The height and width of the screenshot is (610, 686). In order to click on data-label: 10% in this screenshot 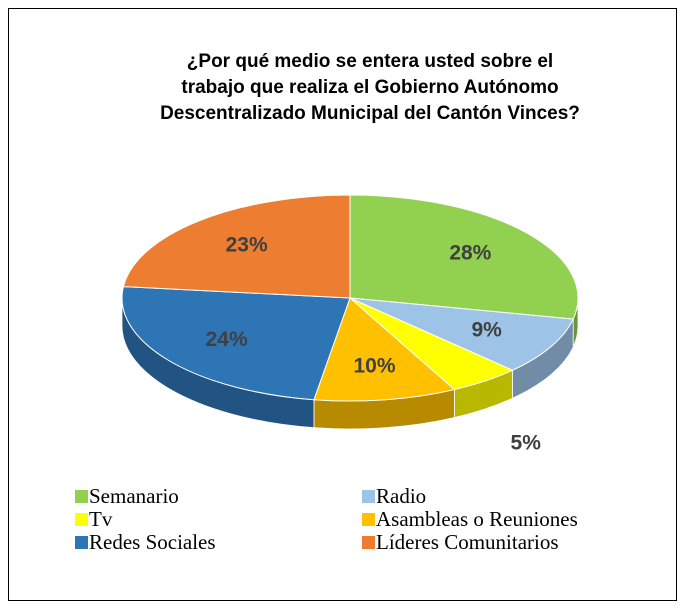, I will do `click(374, 366)`.